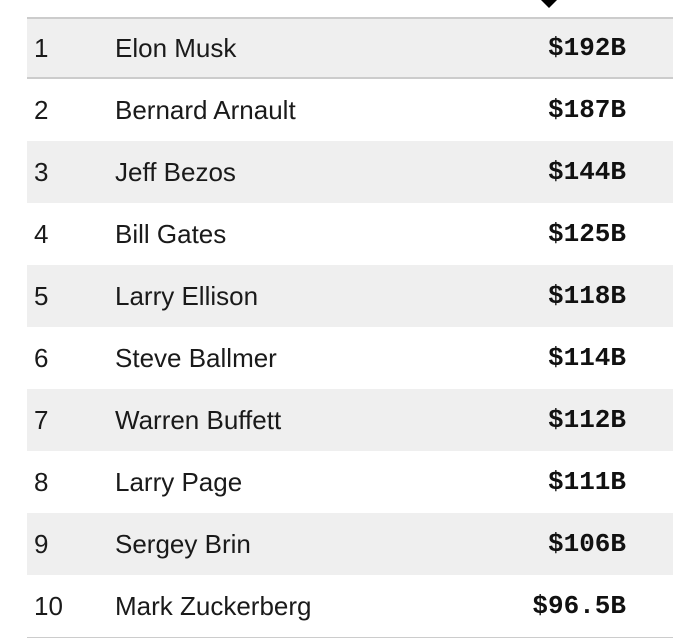 The height and width of the screenshot is (638, 673). What do you see at coordinates (350, 49) in the screenshot?
I see `table-row: 1 Elon Musk $192B` at bounding box center [350, 49].